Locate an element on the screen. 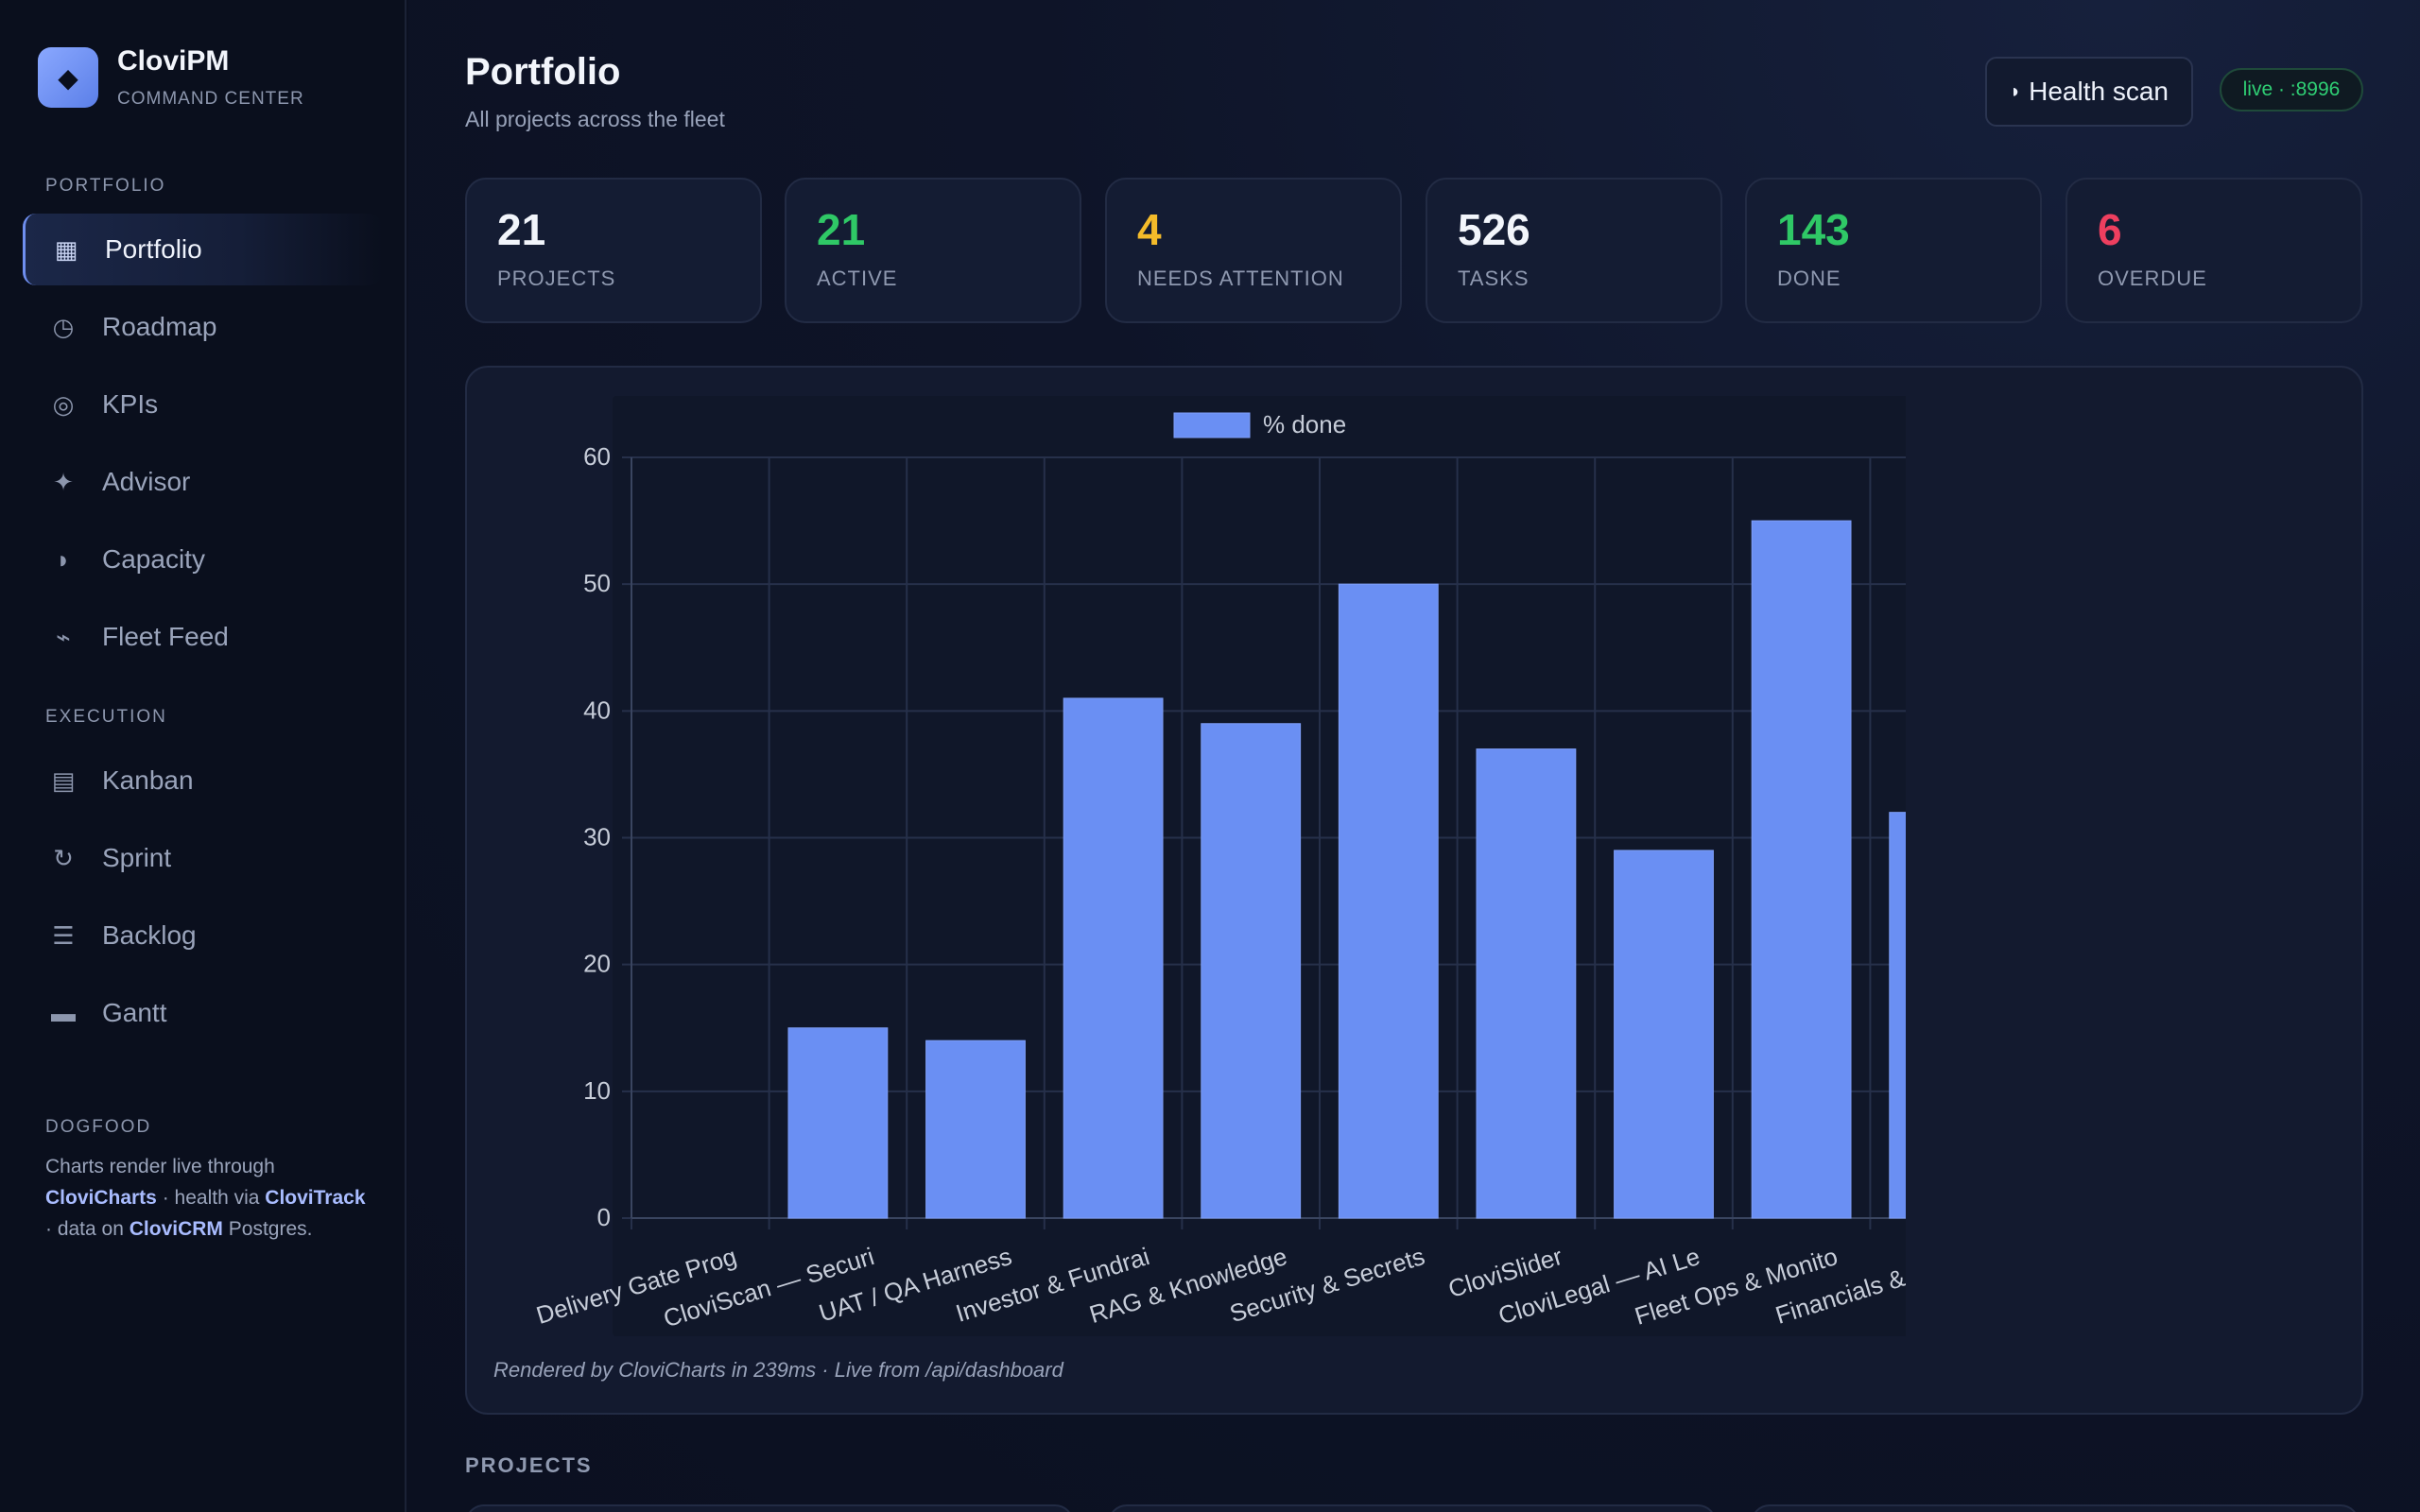 The image size is (2420, 1512). sidebar-item-kpis: ◎ KPIs is located at coordinates (202, 404).